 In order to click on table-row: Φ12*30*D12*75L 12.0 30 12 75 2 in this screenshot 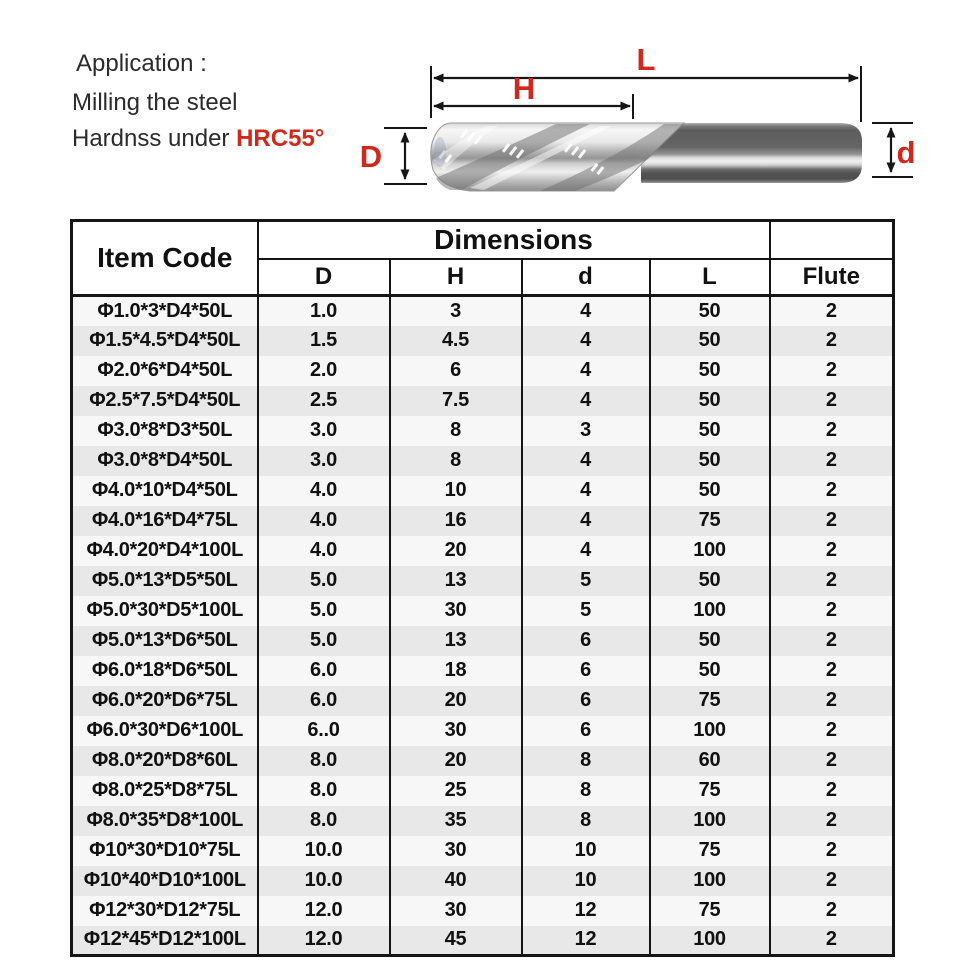, I will do `click(482, 910)`.